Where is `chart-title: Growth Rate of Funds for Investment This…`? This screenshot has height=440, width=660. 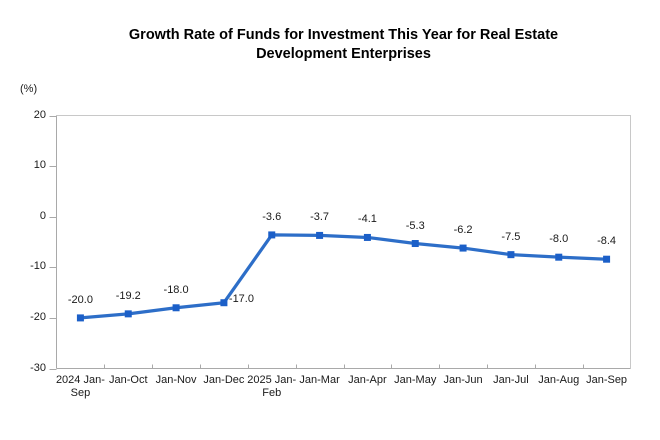
chart-title: Growth Rate of Funds for Investment This… is located at coordinates (343, 44).